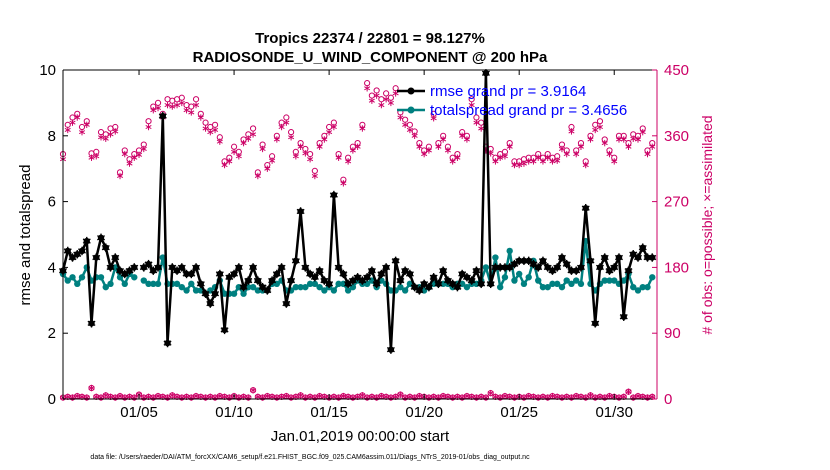 The width and height of the screenshot is (830, 470). I want to click on y-tick-label: 8, so click(52, 136).